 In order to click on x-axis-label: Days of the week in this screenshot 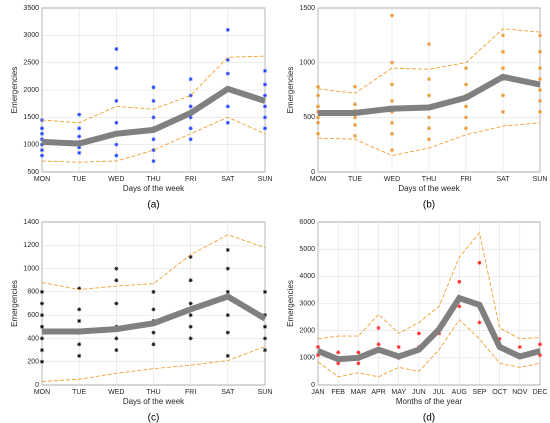, I will do `click(154, 188)`.